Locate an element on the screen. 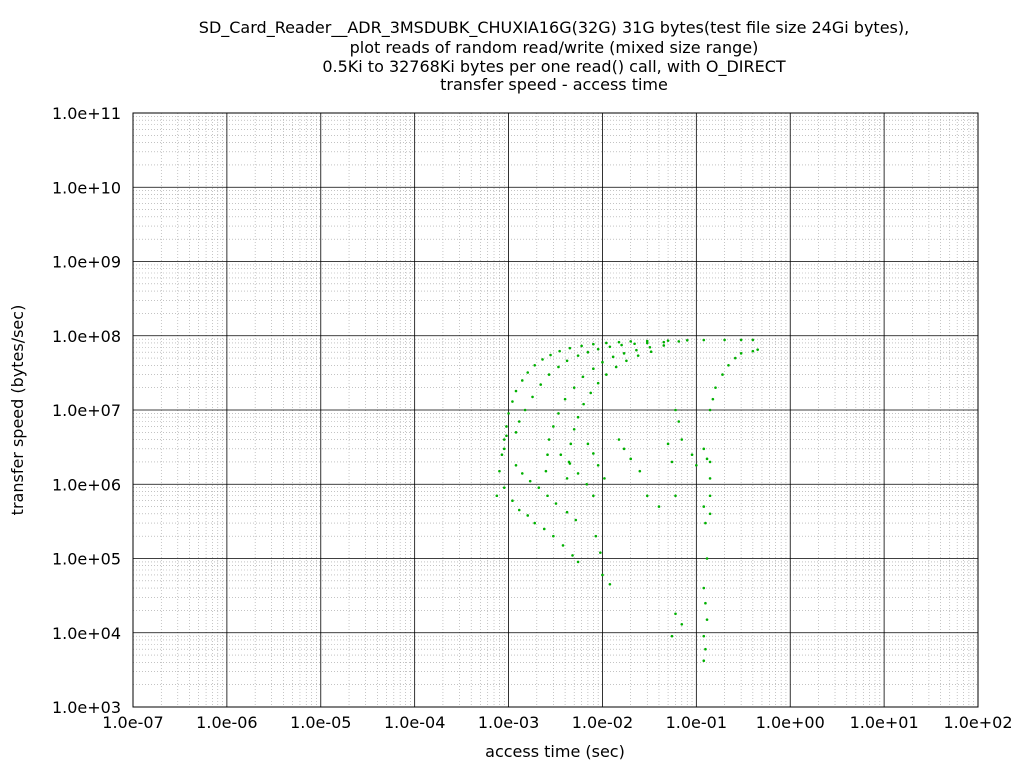  title-line-4: transfer speed - access time is located at coordinates (554, 84).